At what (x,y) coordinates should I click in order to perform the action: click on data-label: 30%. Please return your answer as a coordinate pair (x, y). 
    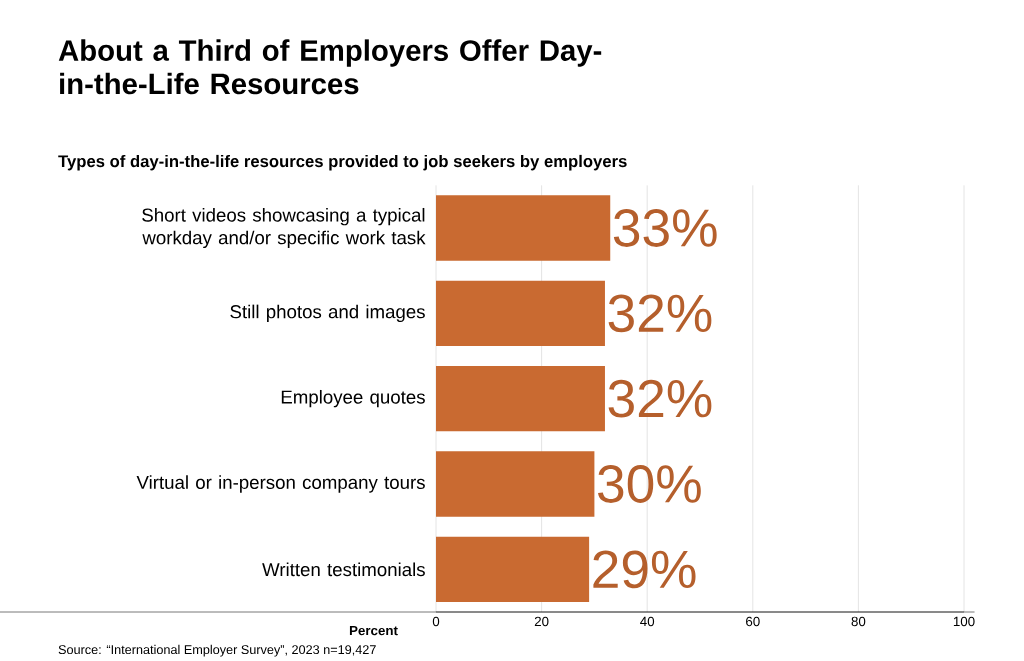
    Looking at the image, I should click on (649, 483).